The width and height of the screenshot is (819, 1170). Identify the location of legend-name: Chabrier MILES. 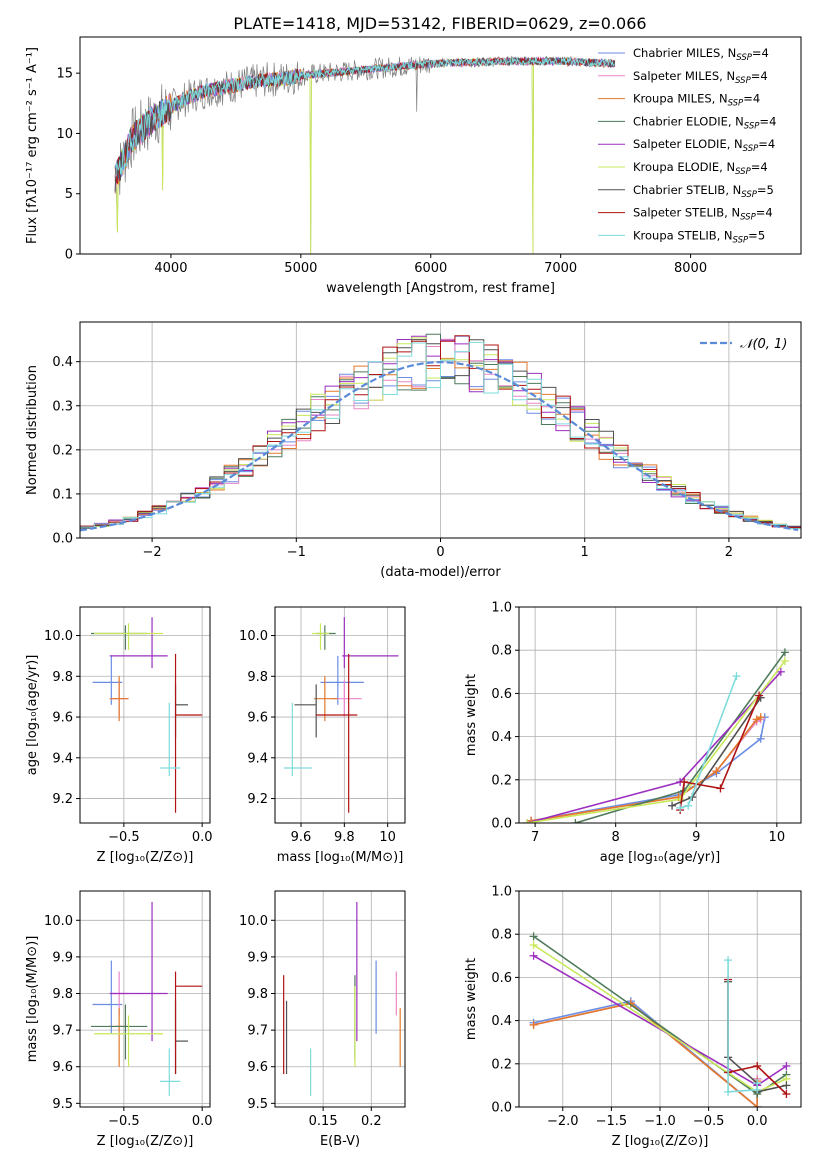
(676, 53).